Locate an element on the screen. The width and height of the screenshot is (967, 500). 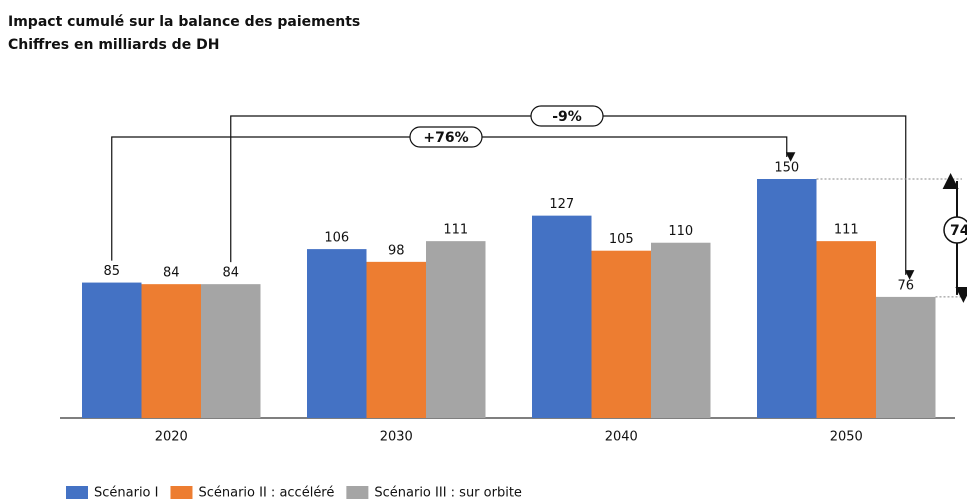
legend-label: Scénario I is located at coordinates (126, 493).